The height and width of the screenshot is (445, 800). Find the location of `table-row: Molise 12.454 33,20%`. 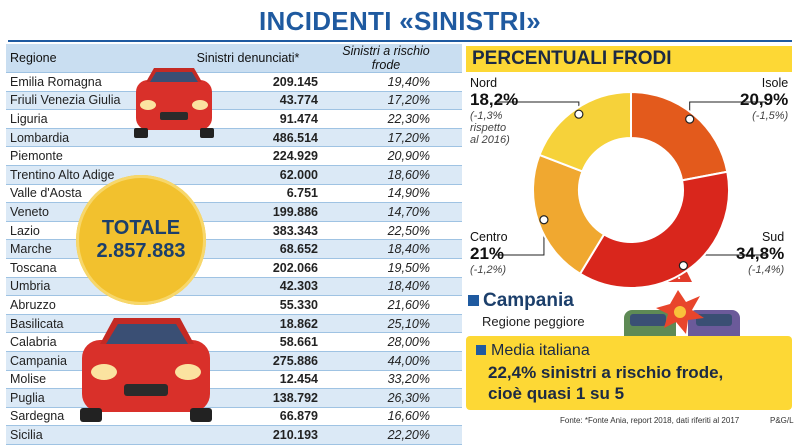

table-row: Molise 12.454 33,20% is located at coordinates (234, 380).